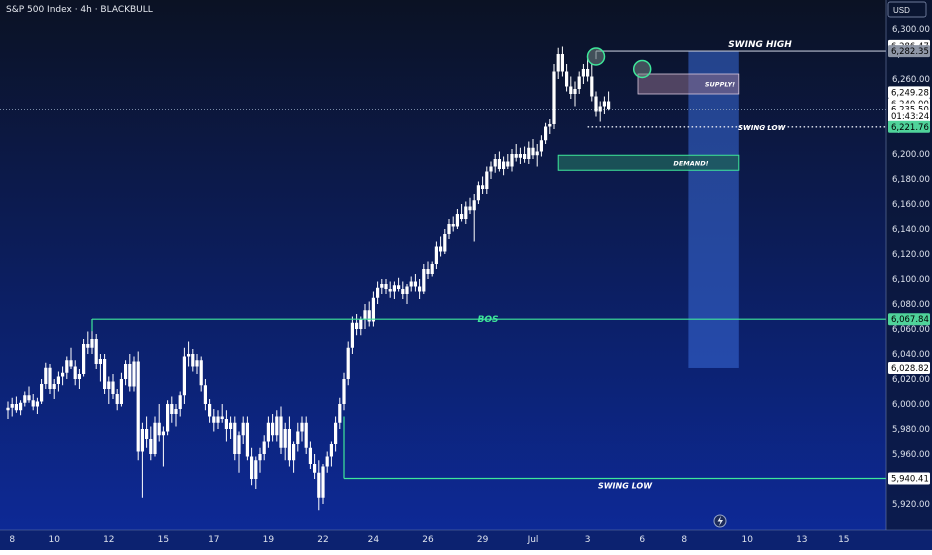 The height and width of the screenshot is (555, 932). Describe the element at coordinates (642, 69) in the screenshot. I see `swing-high-marker` at that location.